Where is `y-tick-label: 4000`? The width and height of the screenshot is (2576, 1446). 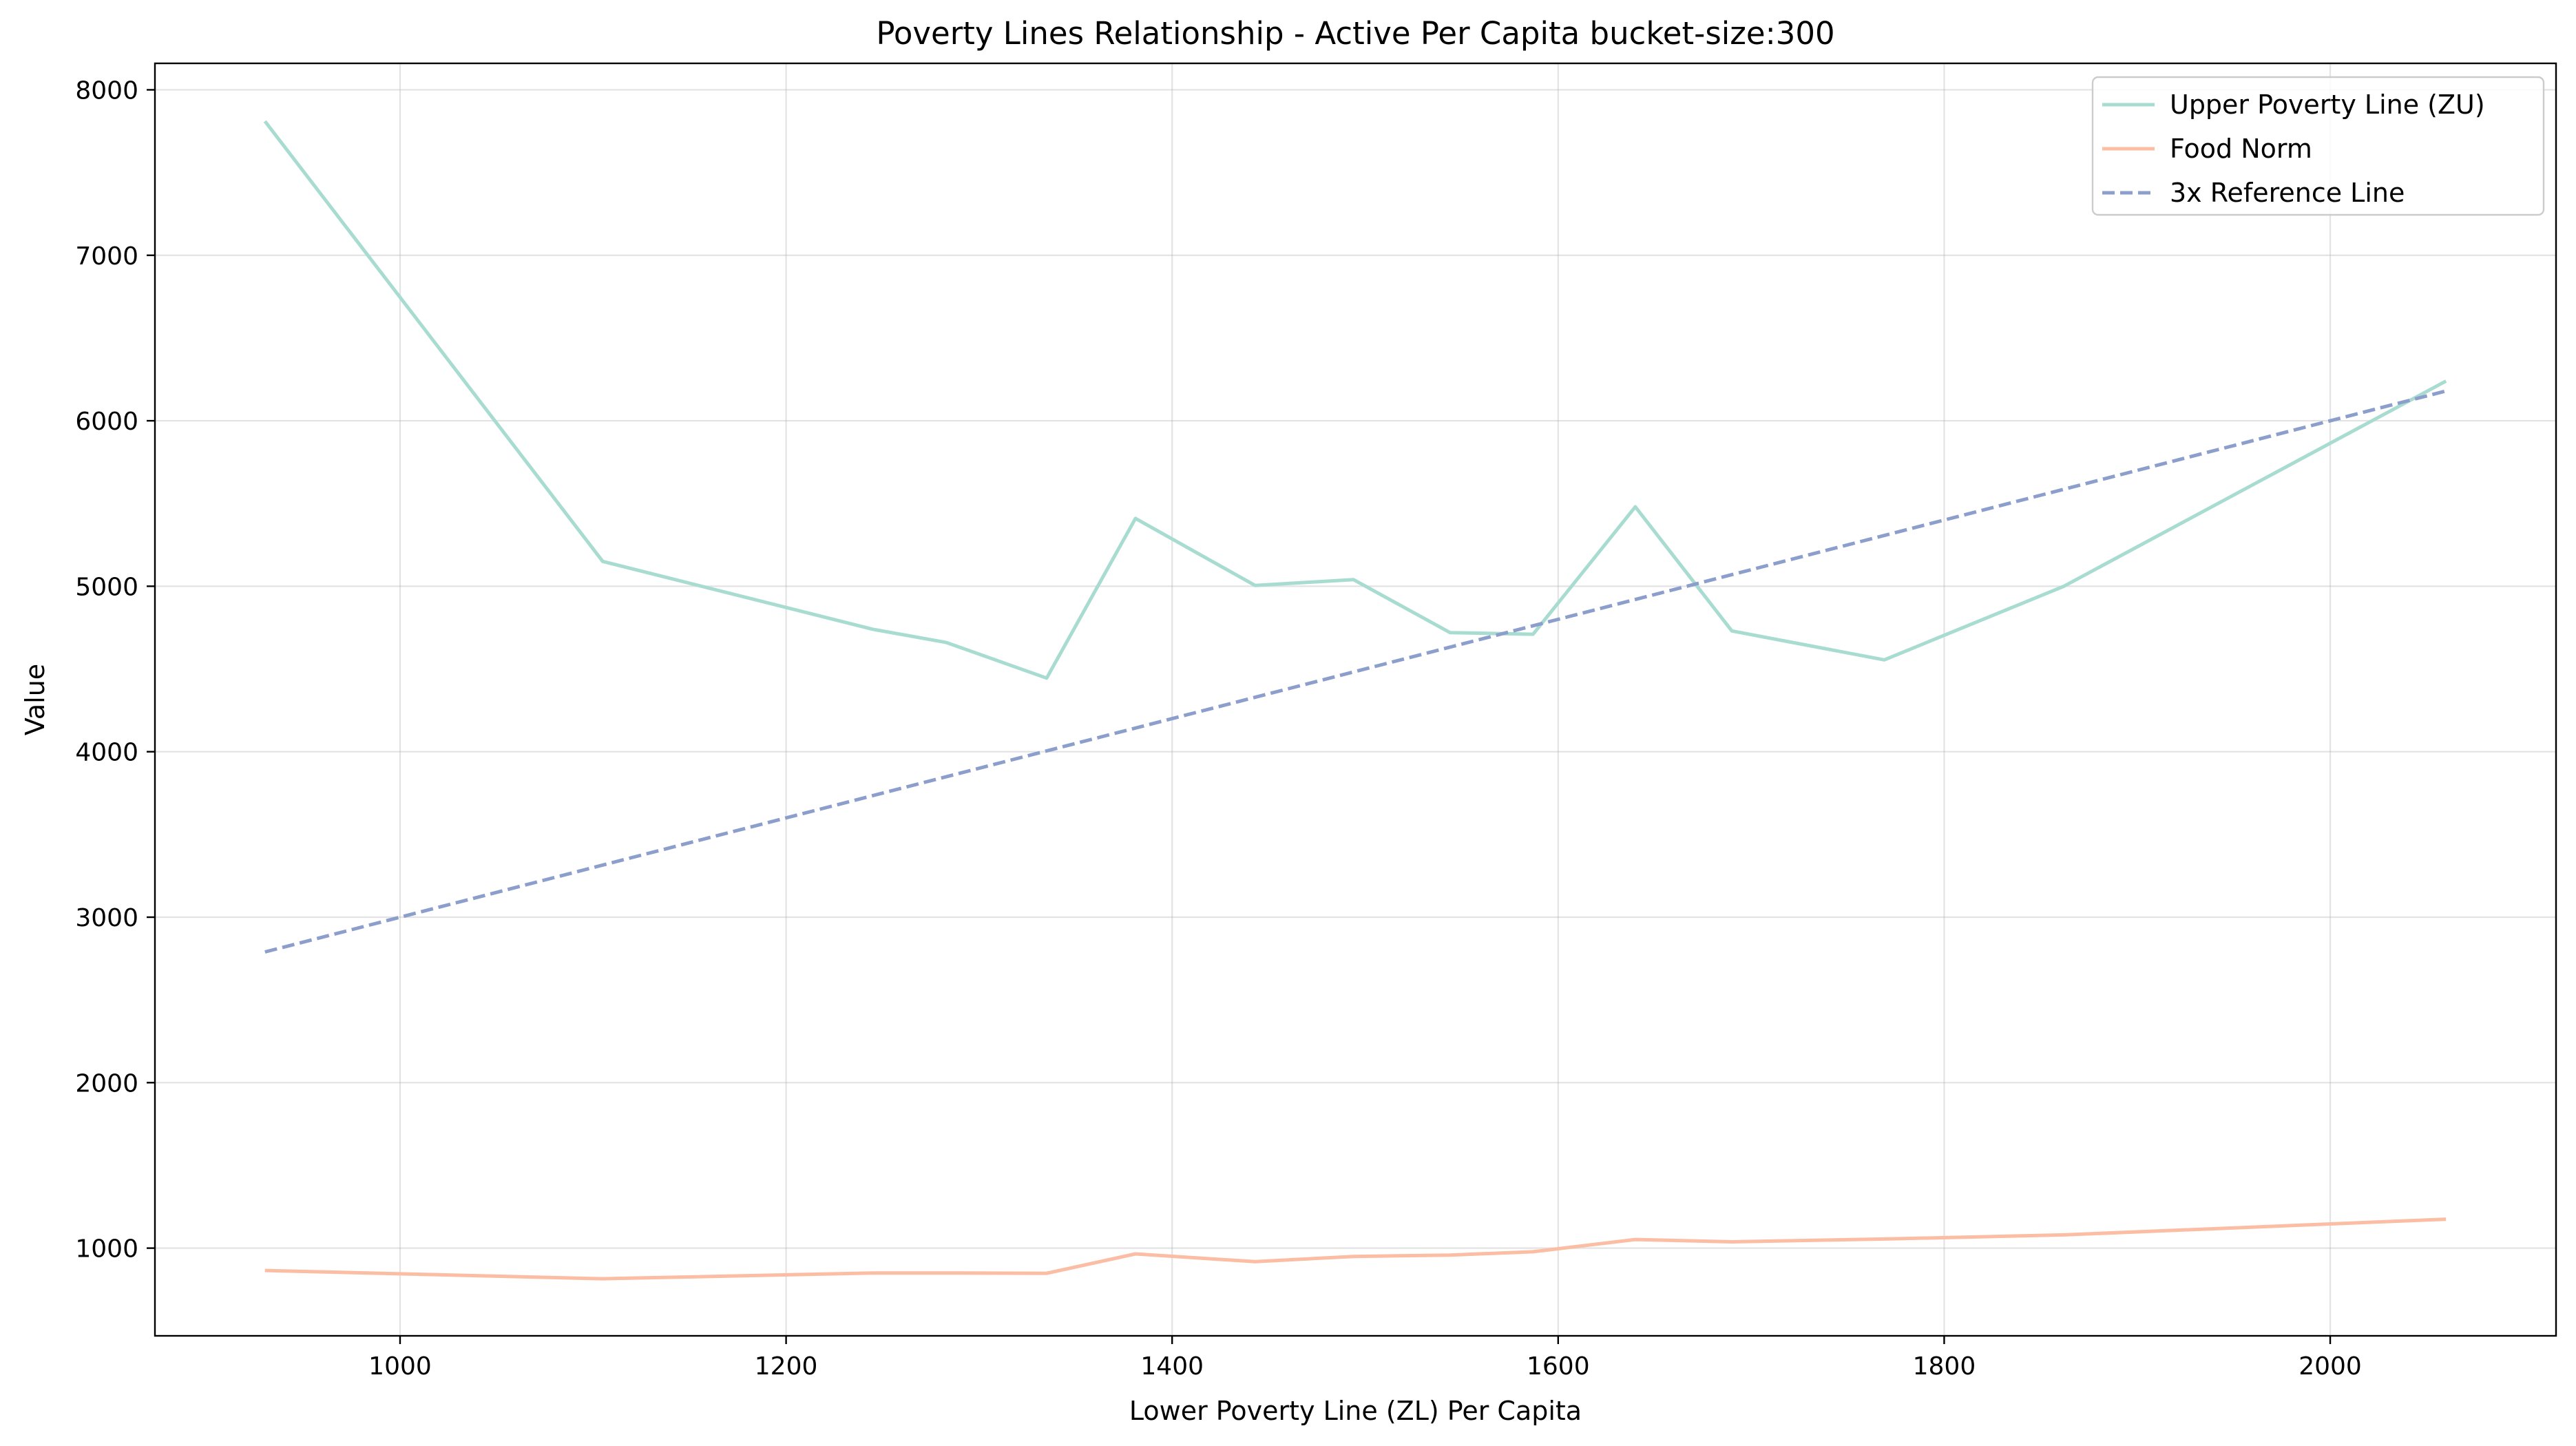 y-tick-label: 4000 is located at coordinates (106, 753).